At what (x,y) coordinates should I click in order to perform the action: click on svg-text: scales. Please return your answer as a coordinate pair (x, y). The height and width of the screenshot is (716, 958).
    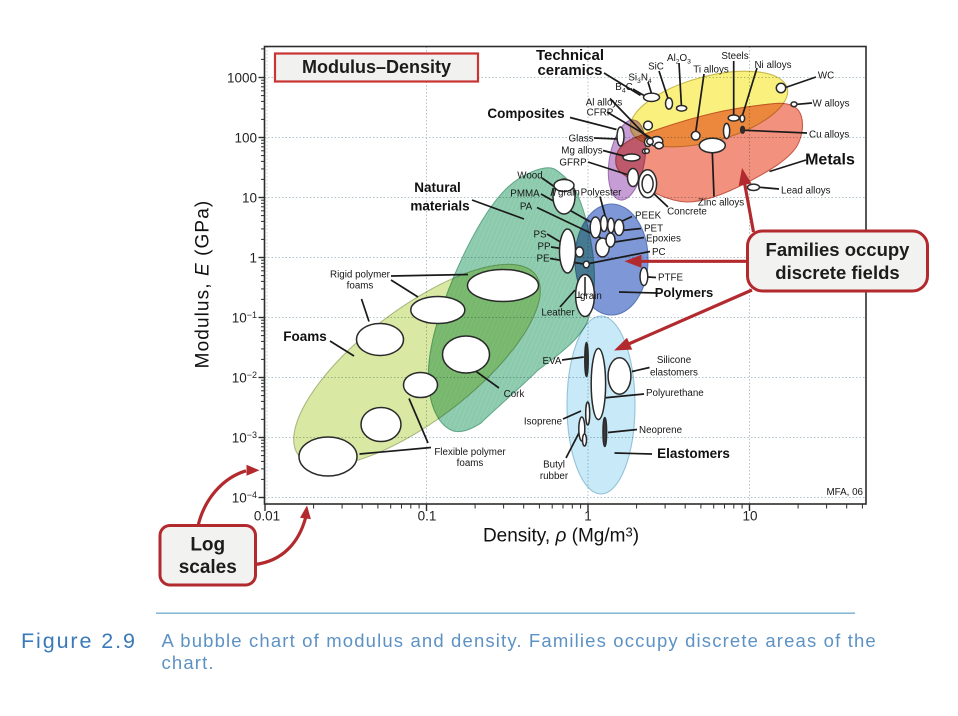
    Looking at the image, I should click on (208, 567).